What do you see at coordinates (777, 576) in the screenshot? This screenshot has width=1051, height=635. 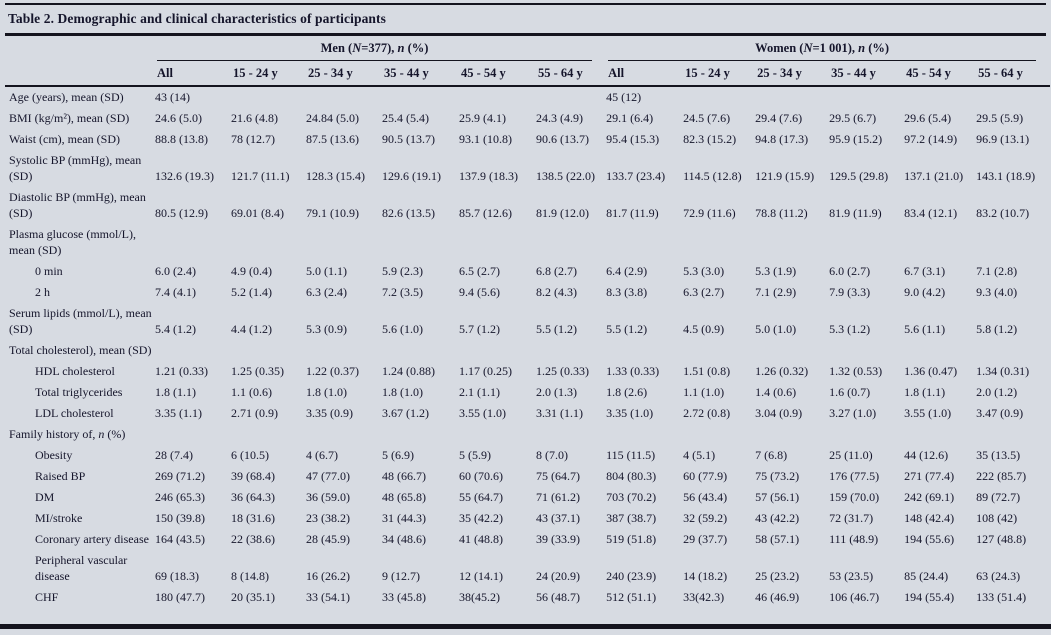 I see `cell-value: 25 (23.2)` at bounding box center [777, 576].